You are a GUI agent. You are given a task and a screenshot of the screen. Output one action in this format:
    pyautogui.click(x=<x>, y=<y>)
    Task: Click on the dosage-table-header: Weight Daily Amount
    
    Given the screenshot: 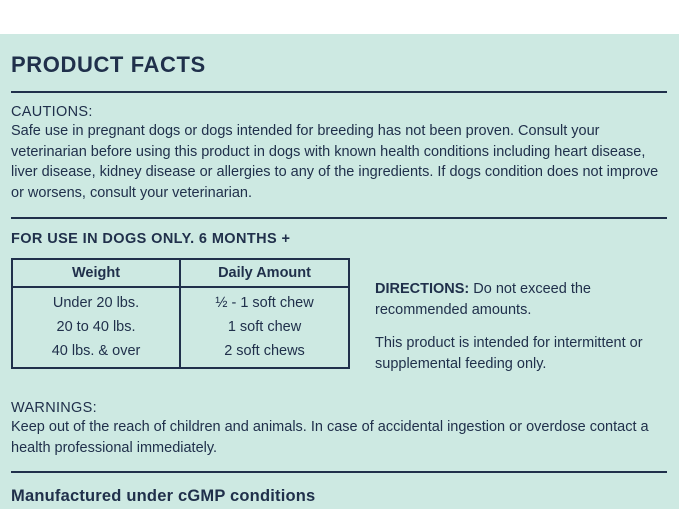 What is the action you would take?
    pyautogui.click(x=180, y=273)
    